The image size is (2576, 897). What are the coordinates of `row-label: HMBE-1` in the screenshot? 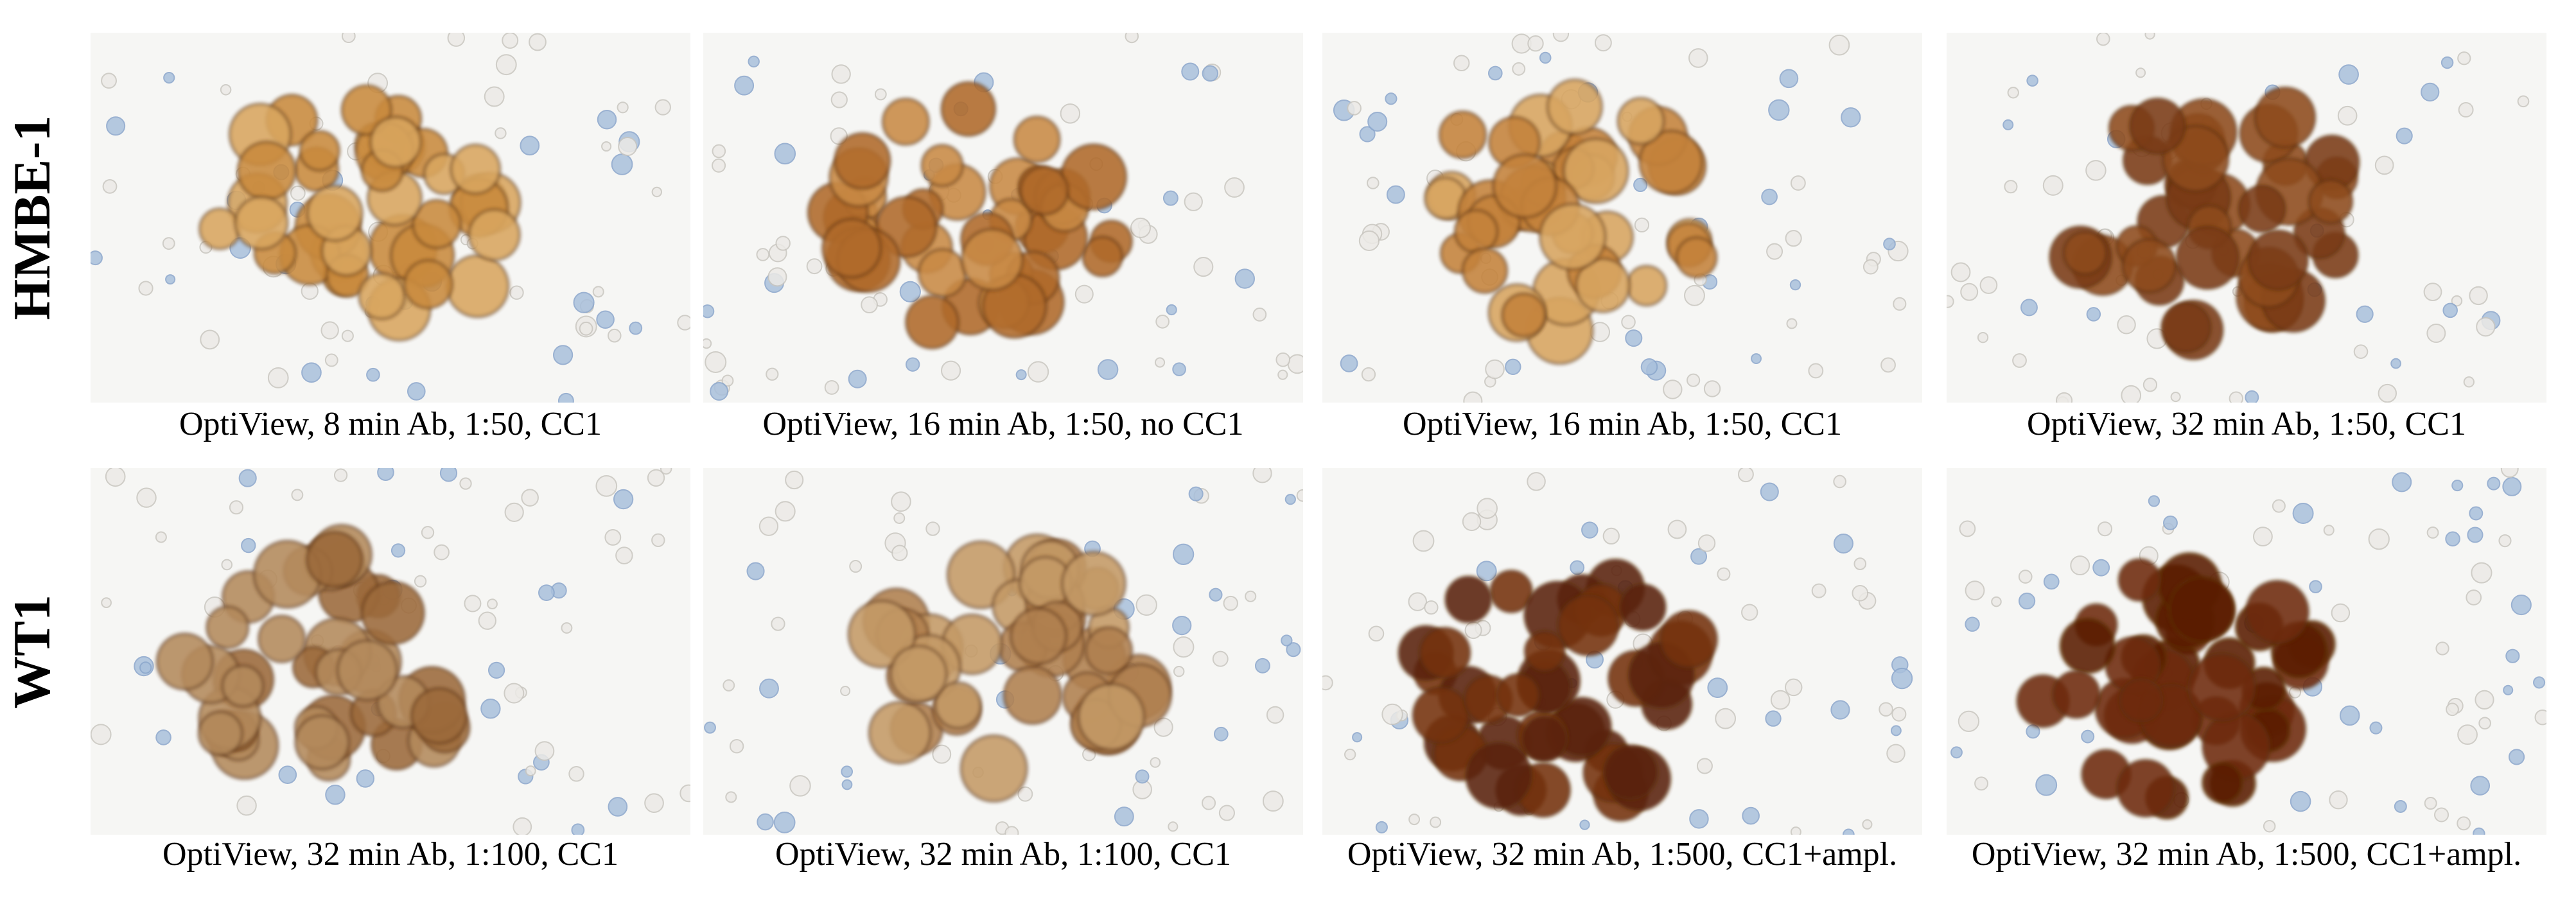 It's located at (32, 218).